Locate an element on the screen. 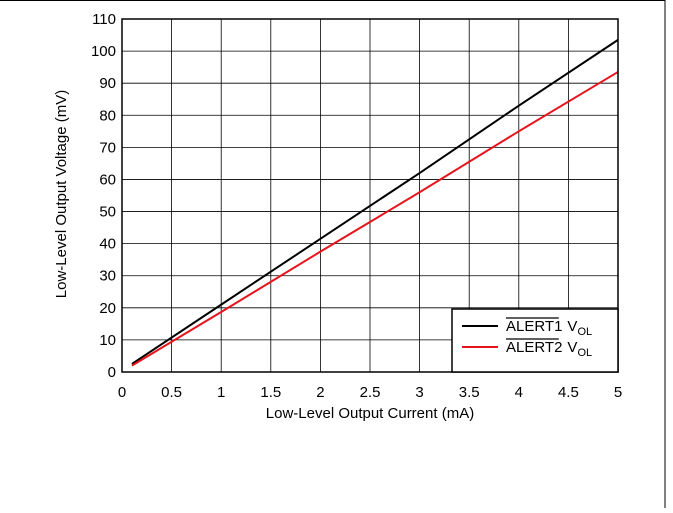 The width and height of the screenshot is (673, 513). y-tick-label: 20 is located at coordinates (107, 308).